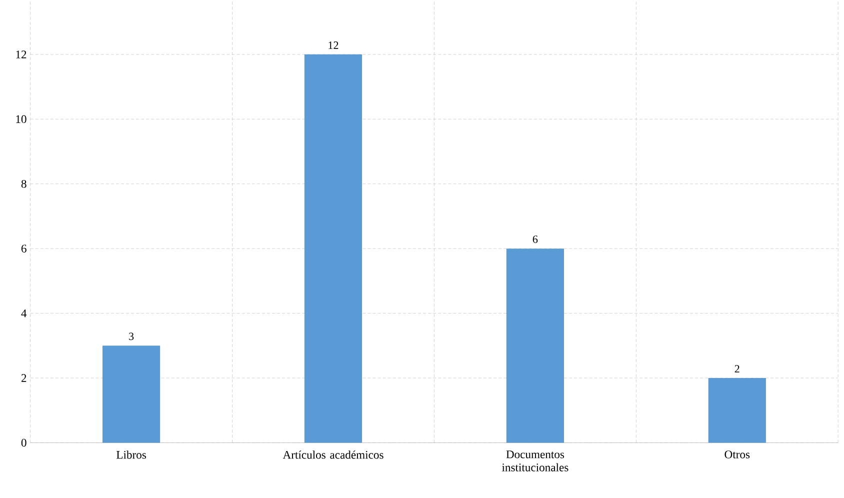  What do you see at coordinates (23, 442) in the screenshot?
I see `y-tick-label: 0` at bounding box center [23, 442].